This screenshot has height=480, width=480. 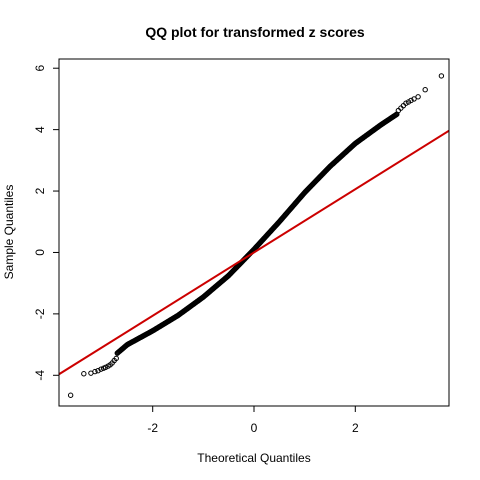 I want to click on y-tick-label: 6, so click(x=40, y=68).